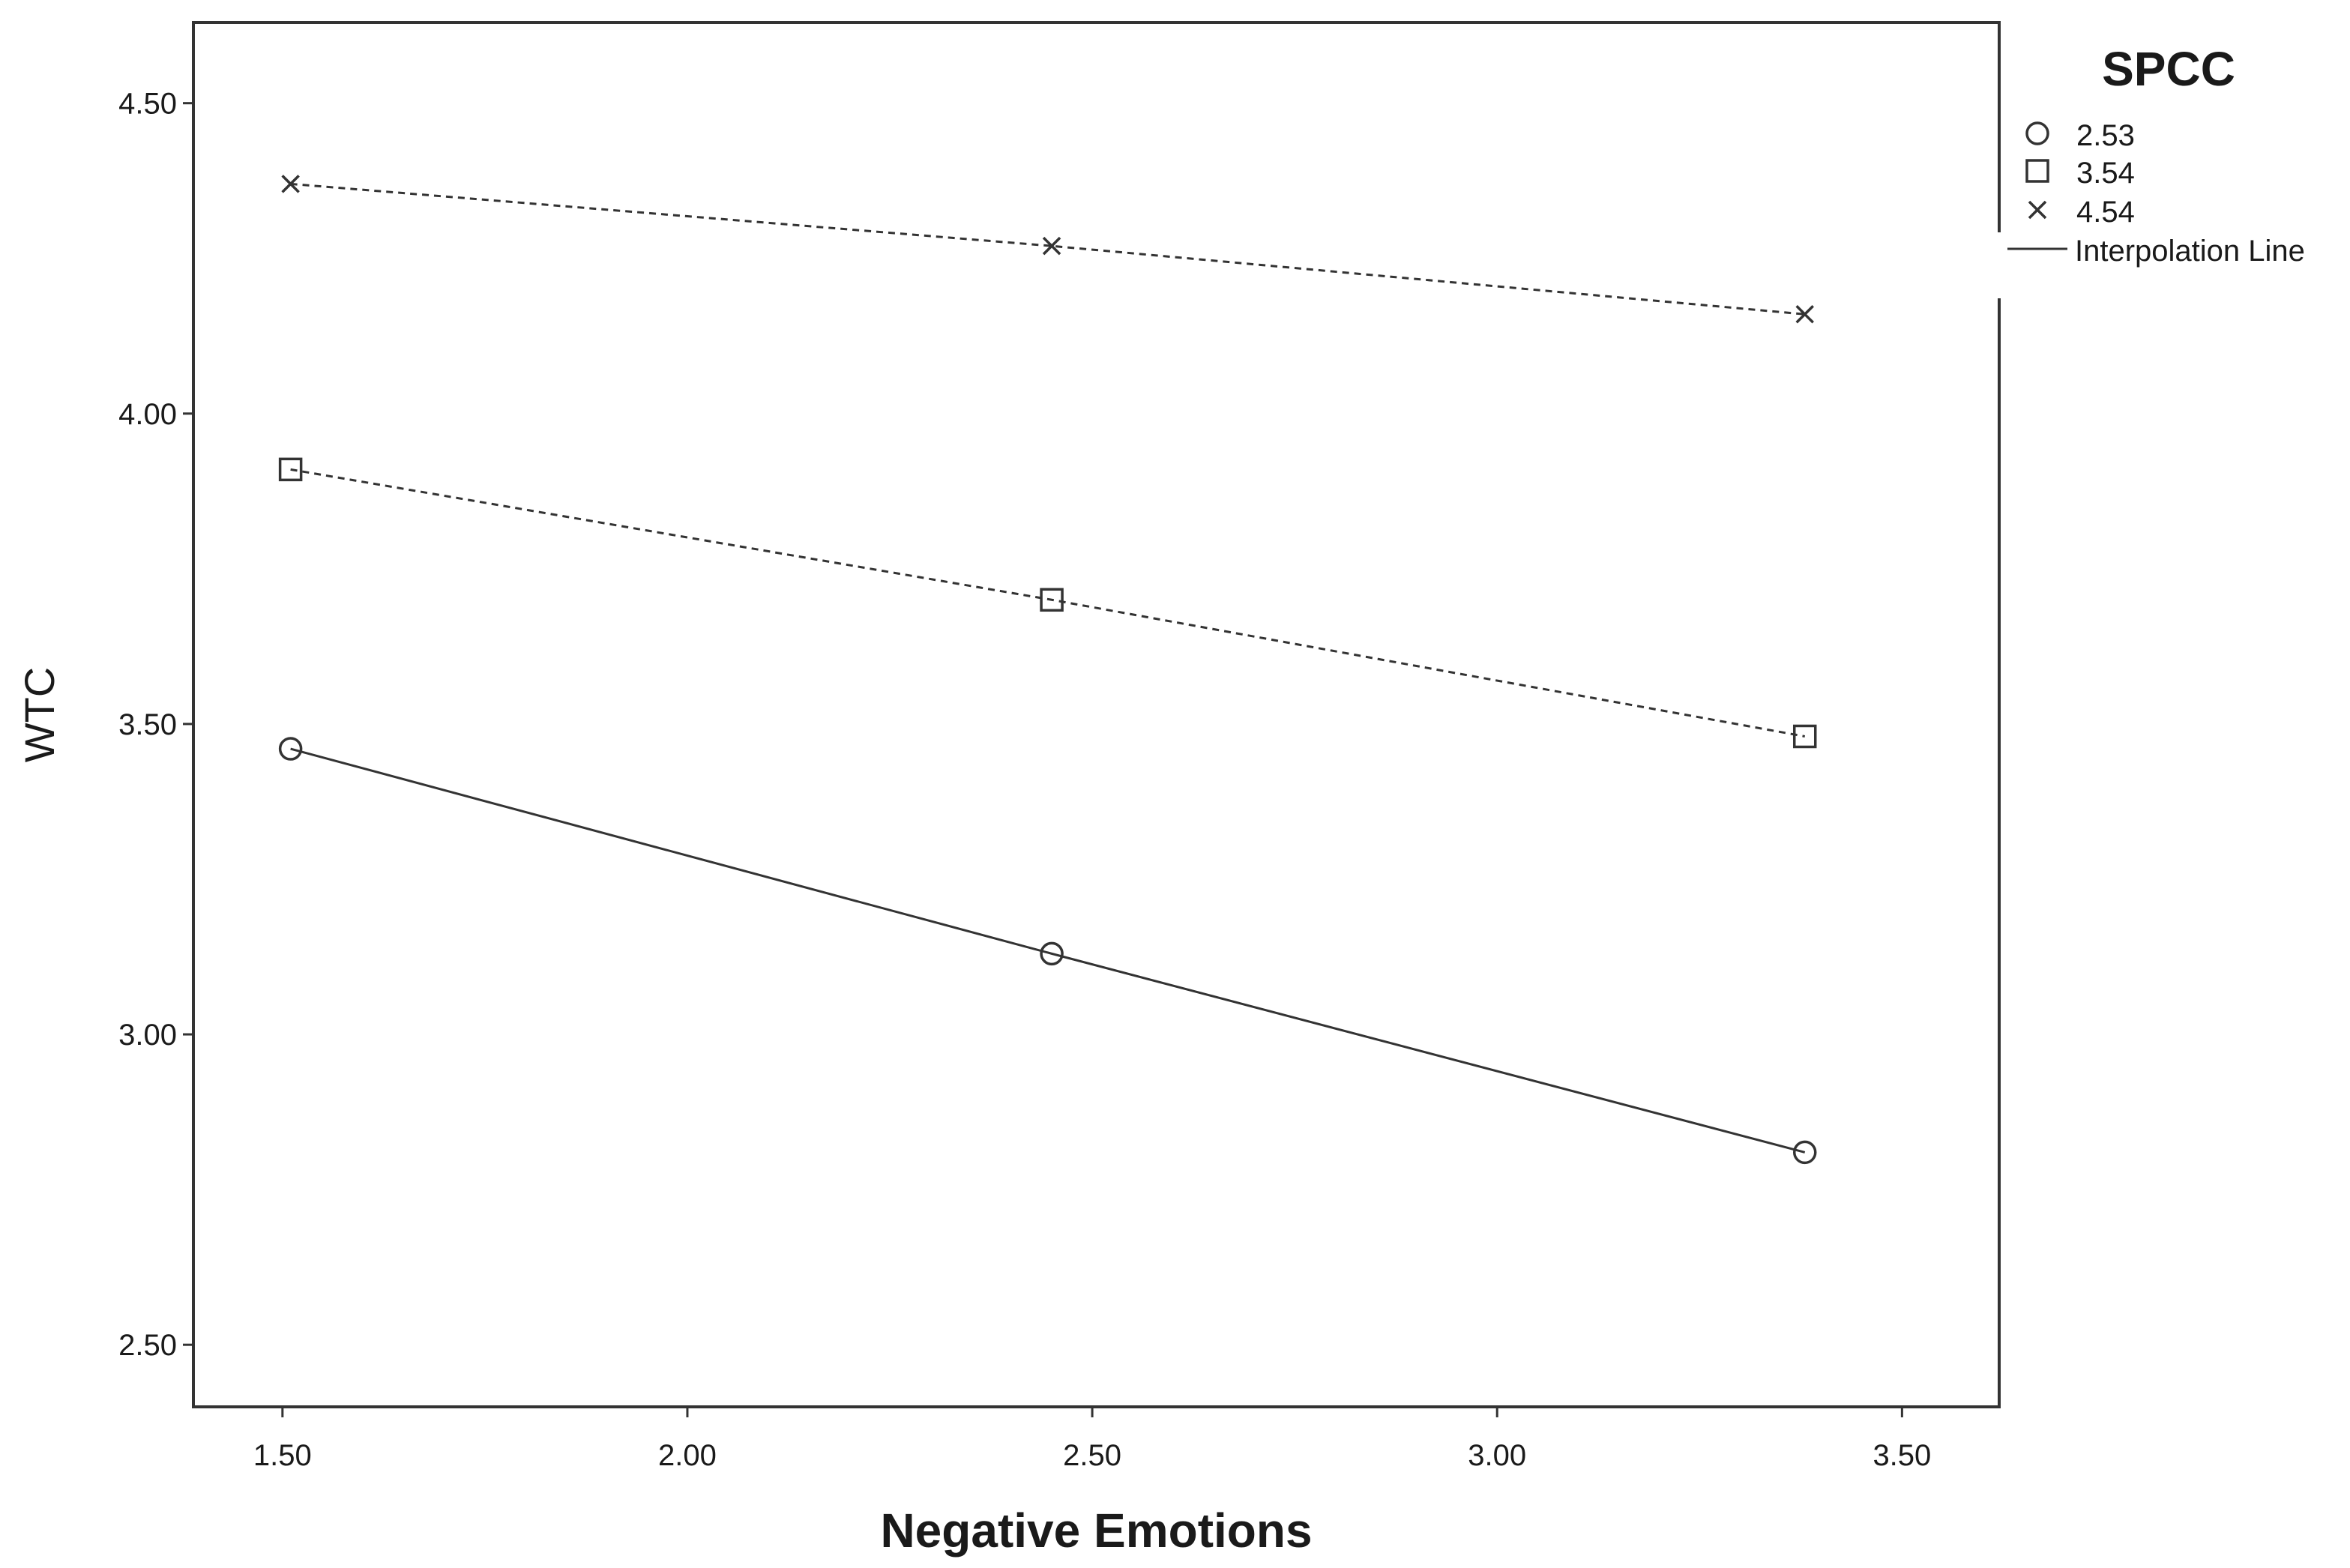 This screenshot has width=2350, height=1568. Describe the element at coordinates (1052, 600) in the screenshot. I see `series-3.54-point-1` at that location.